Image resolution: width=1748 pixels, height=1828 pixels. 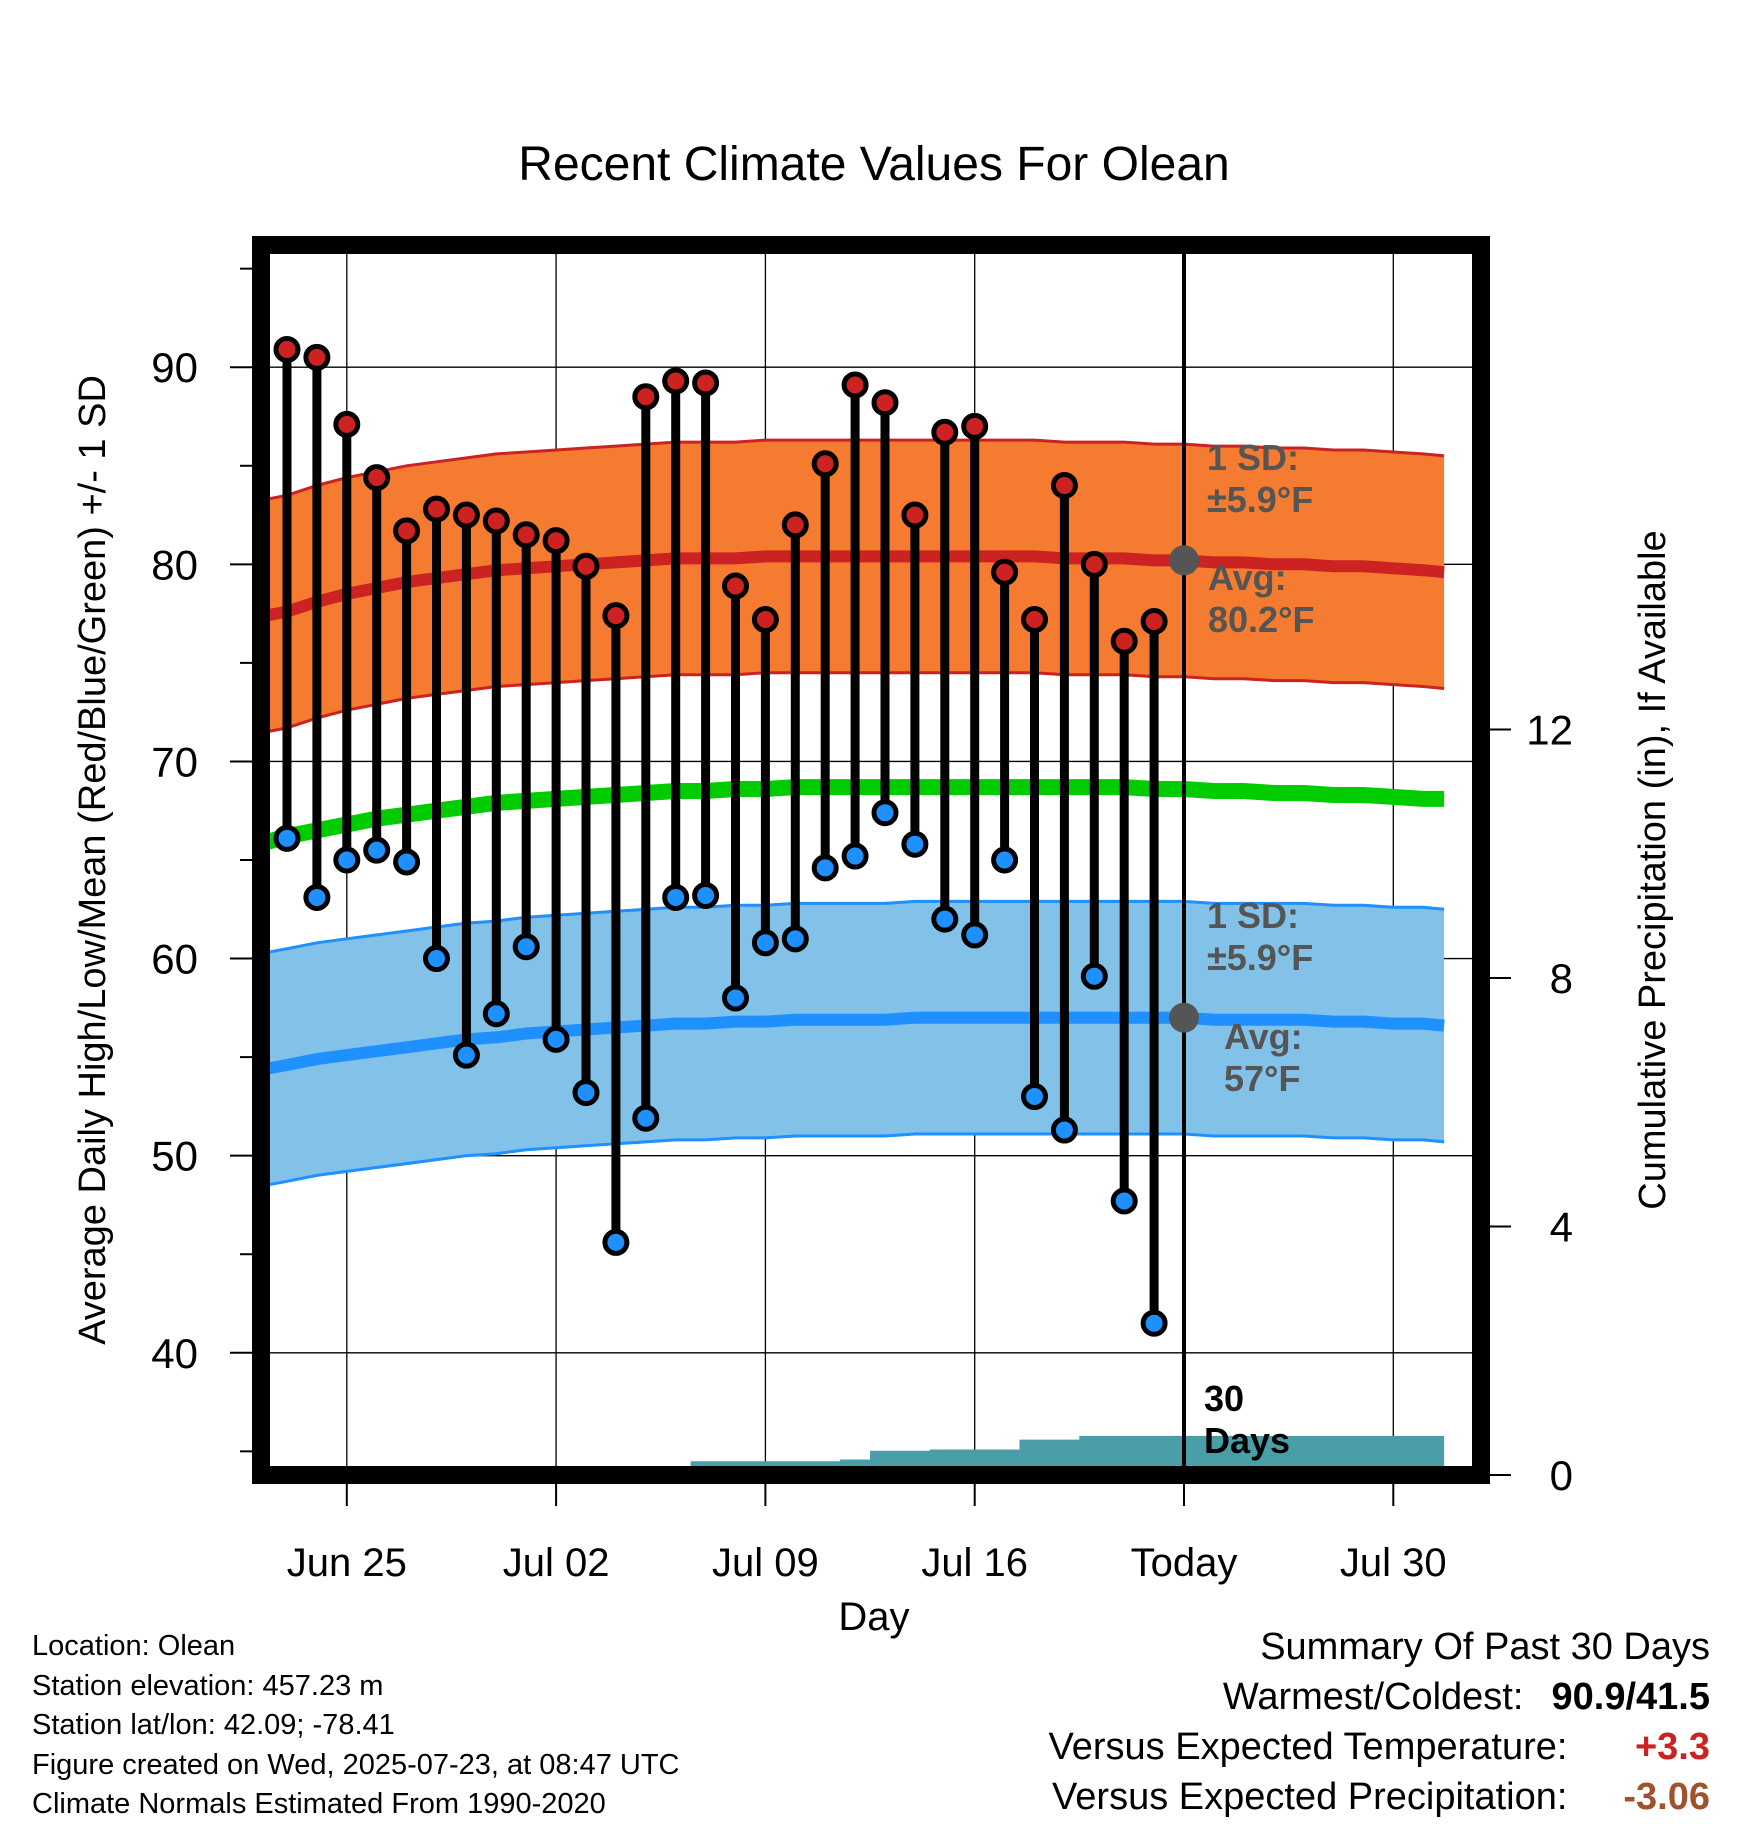 What do you see at coordinates (1253, 457) in the screenshot?
I see `high-sd-annotation: 1 SD:` at bounding box center [1253, 457].